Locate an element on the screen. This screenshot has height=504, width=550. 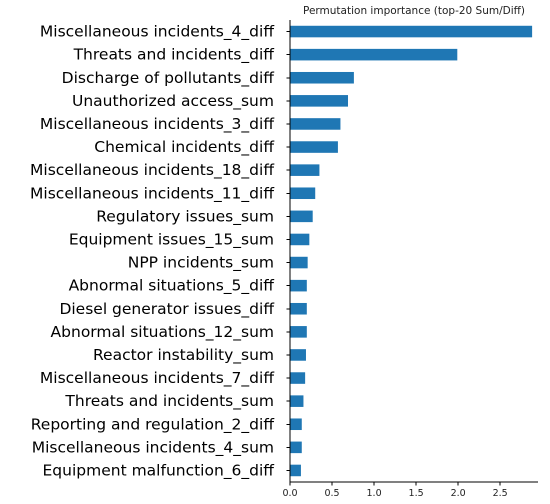
category-label: Abnormal situations_12_sum is located at coordinates (162, 332).